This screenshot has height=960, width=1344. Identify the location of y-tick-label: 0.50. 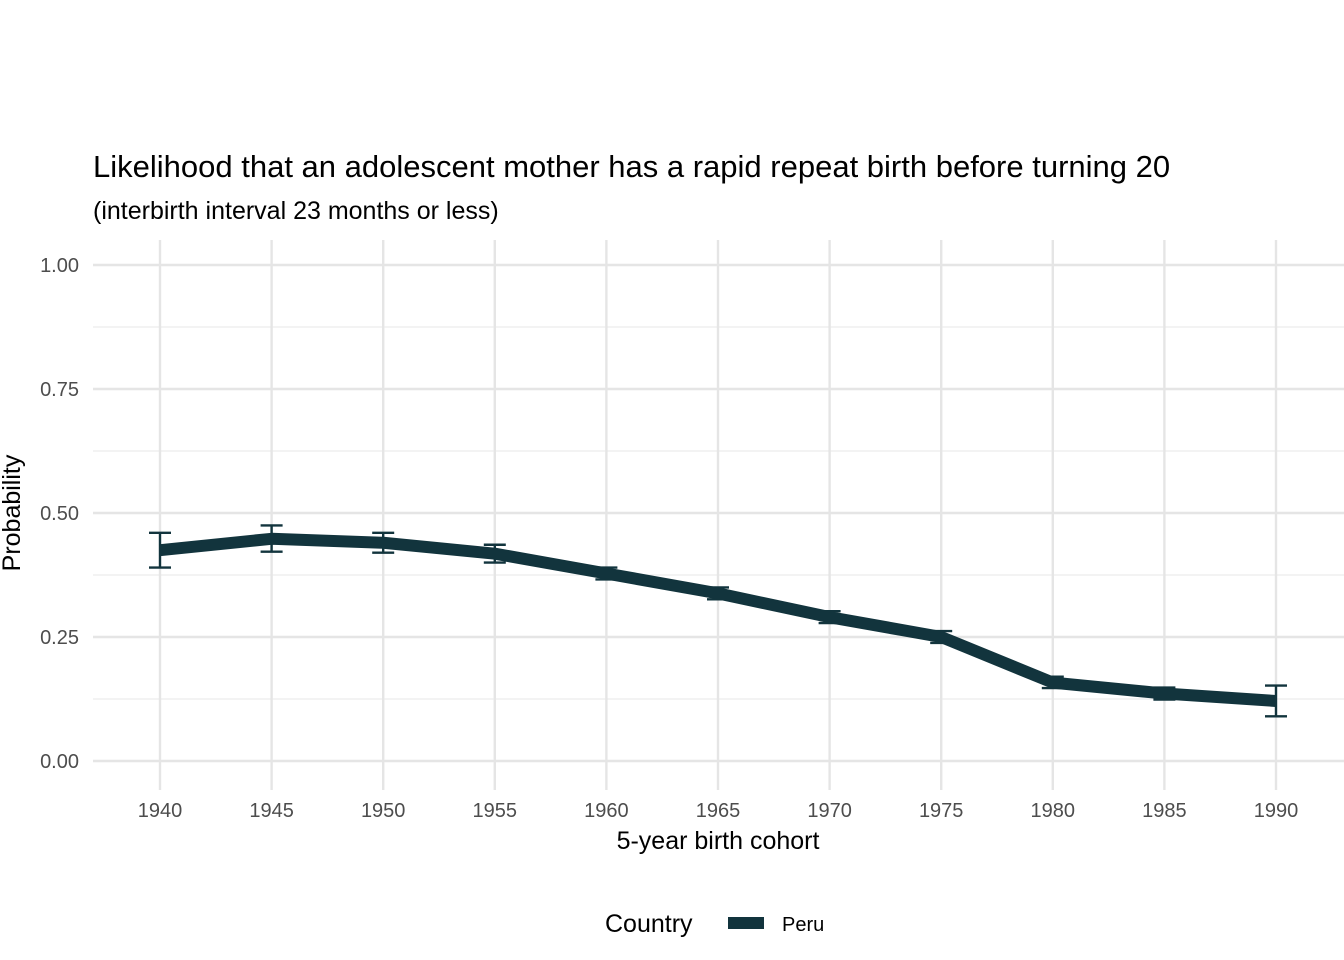
(59, 514).